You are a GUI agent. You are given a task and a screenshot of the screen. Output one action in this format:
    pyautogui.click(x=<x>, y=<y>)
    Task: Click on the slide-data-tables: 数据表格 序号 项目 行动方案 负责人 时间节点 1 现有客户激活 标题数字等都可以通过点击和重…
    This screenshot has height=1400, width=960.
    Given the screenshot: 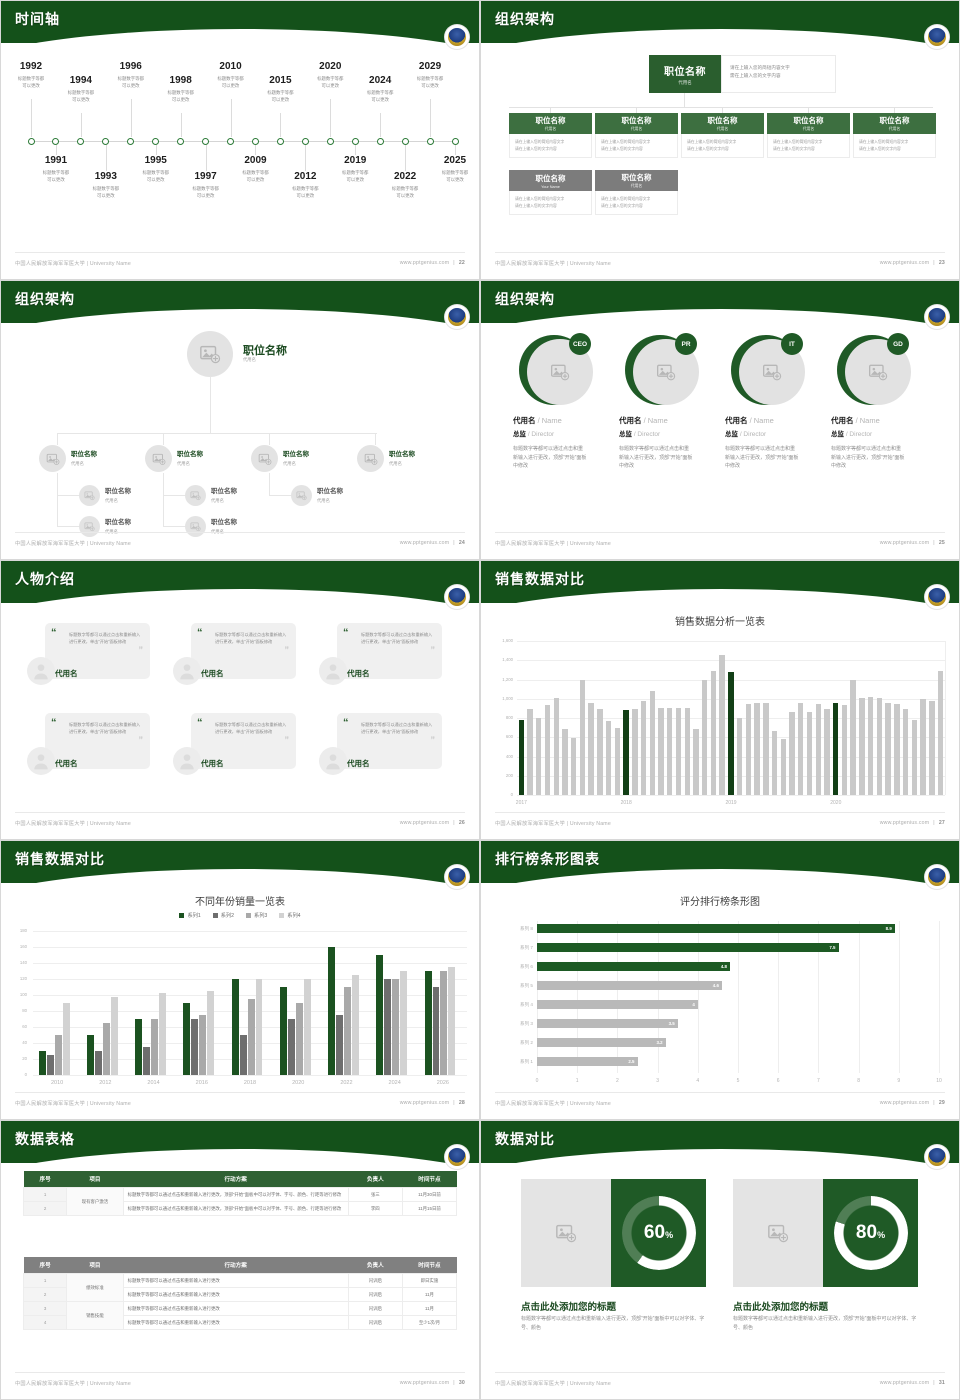 What is the action you would take?
    pyautogui.click(x=240, y=1260)
    